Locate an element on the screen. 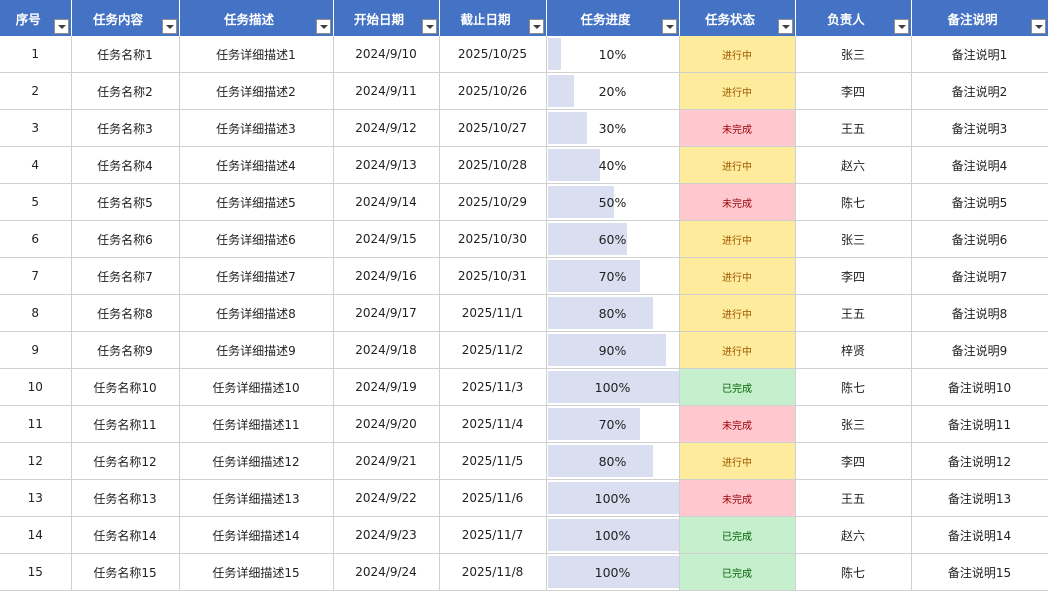 This screenshot has width=1048, height=591. cell-start-date: 2024/9/16 is located at coordinates (386, 276).